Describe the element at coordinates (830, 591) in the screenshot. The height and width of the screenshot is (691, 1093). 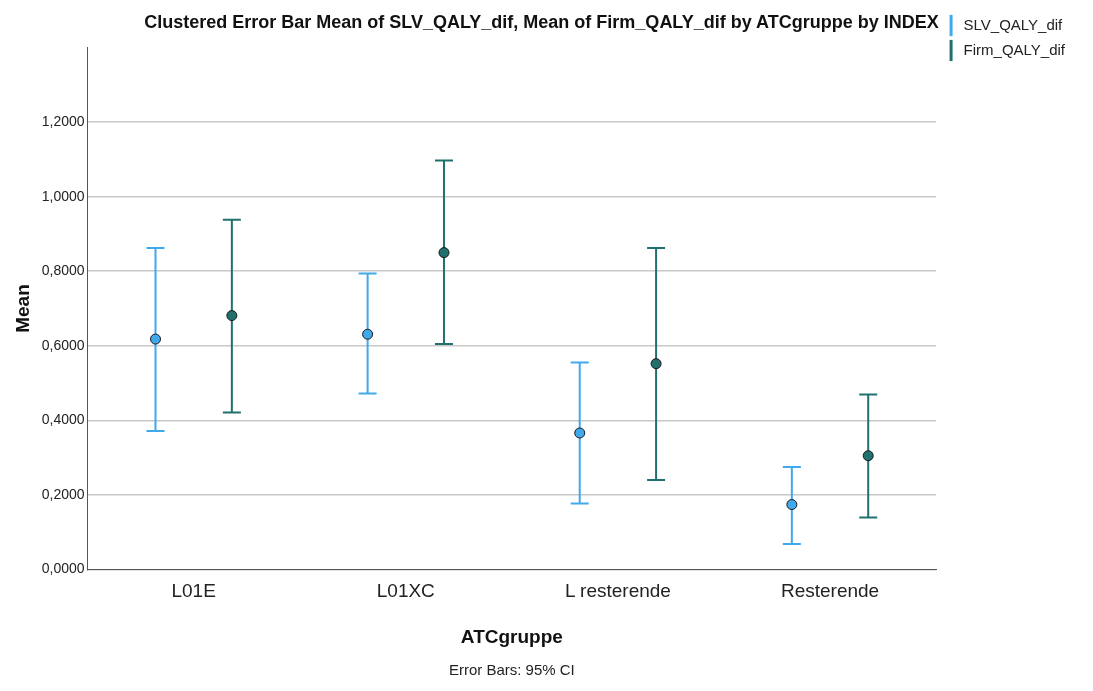
I see `x-tick-label: Resterende` at that location.